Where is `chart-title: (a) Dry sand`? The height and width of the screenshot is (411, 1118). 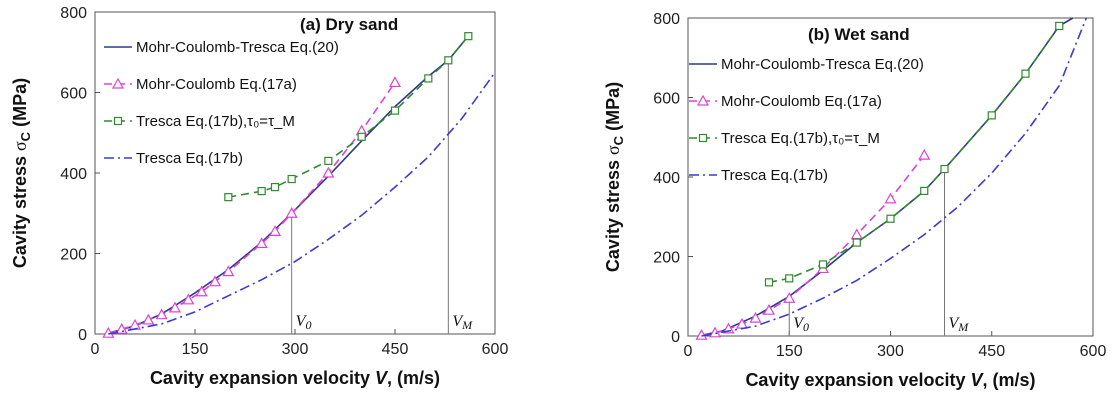
chart-title: (a) Dry sand is located at coordinates (349, 24).